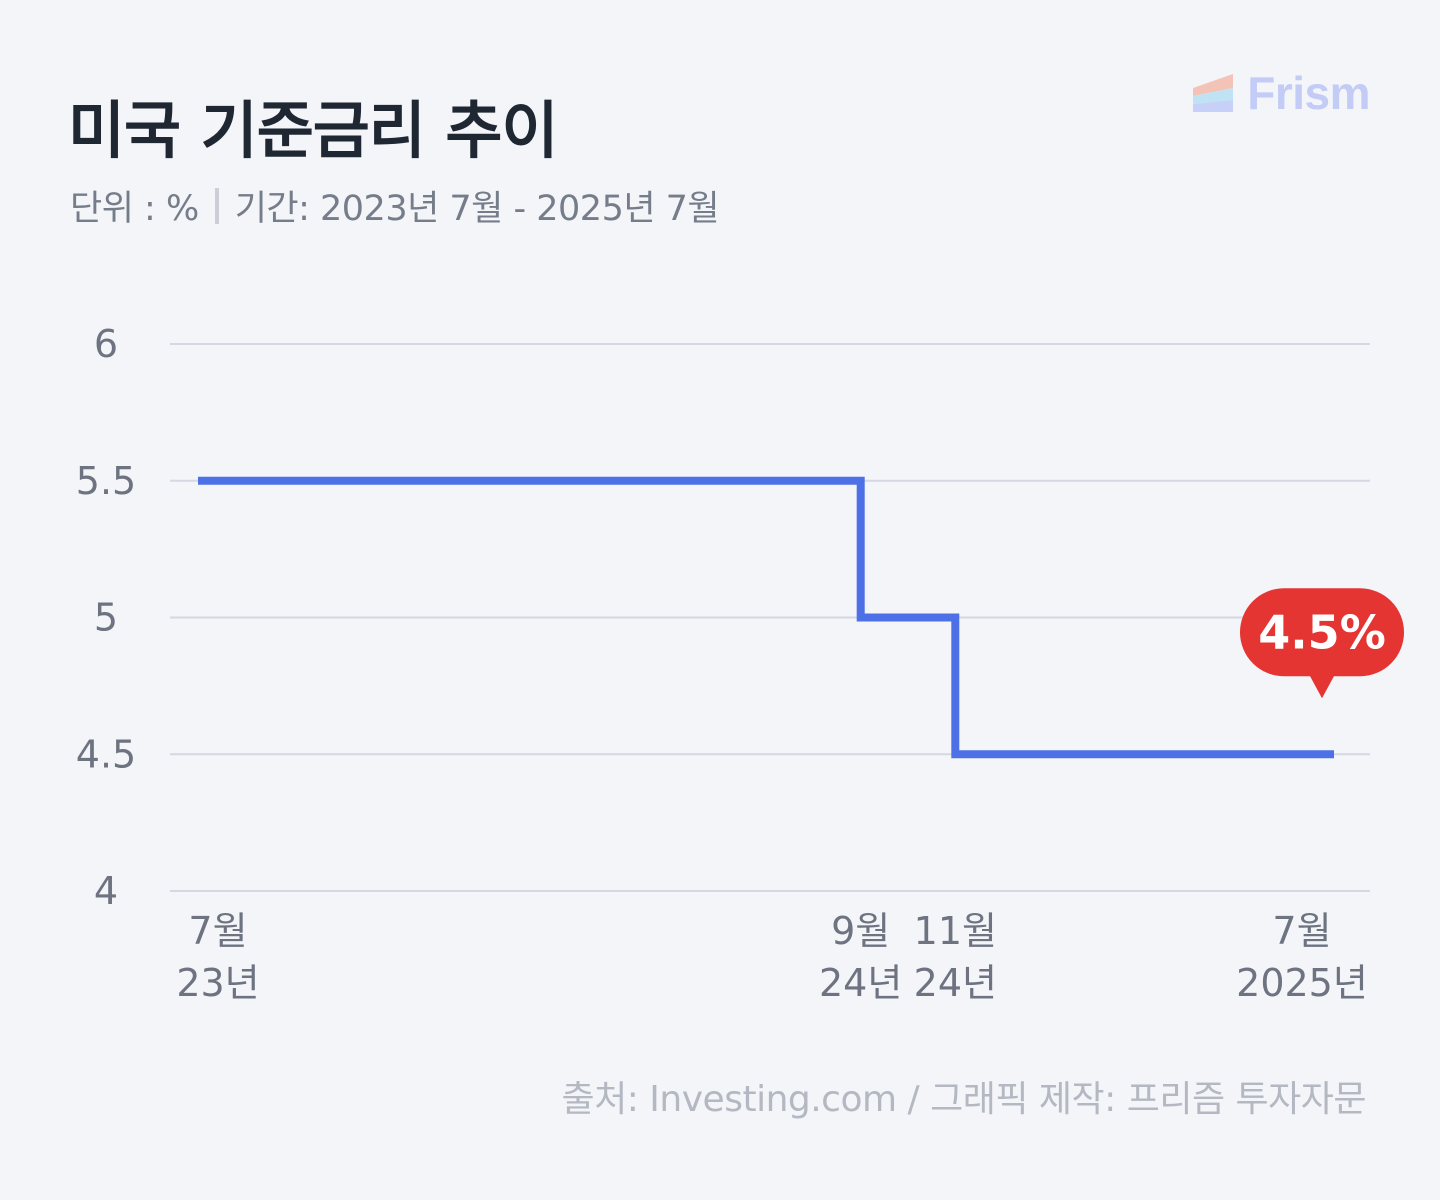 This screenshot has height=1200, width=1440. Describe the element at coordinates (106, 754) in the screenshot. I see `y-tick-label: 4.5` at that location.